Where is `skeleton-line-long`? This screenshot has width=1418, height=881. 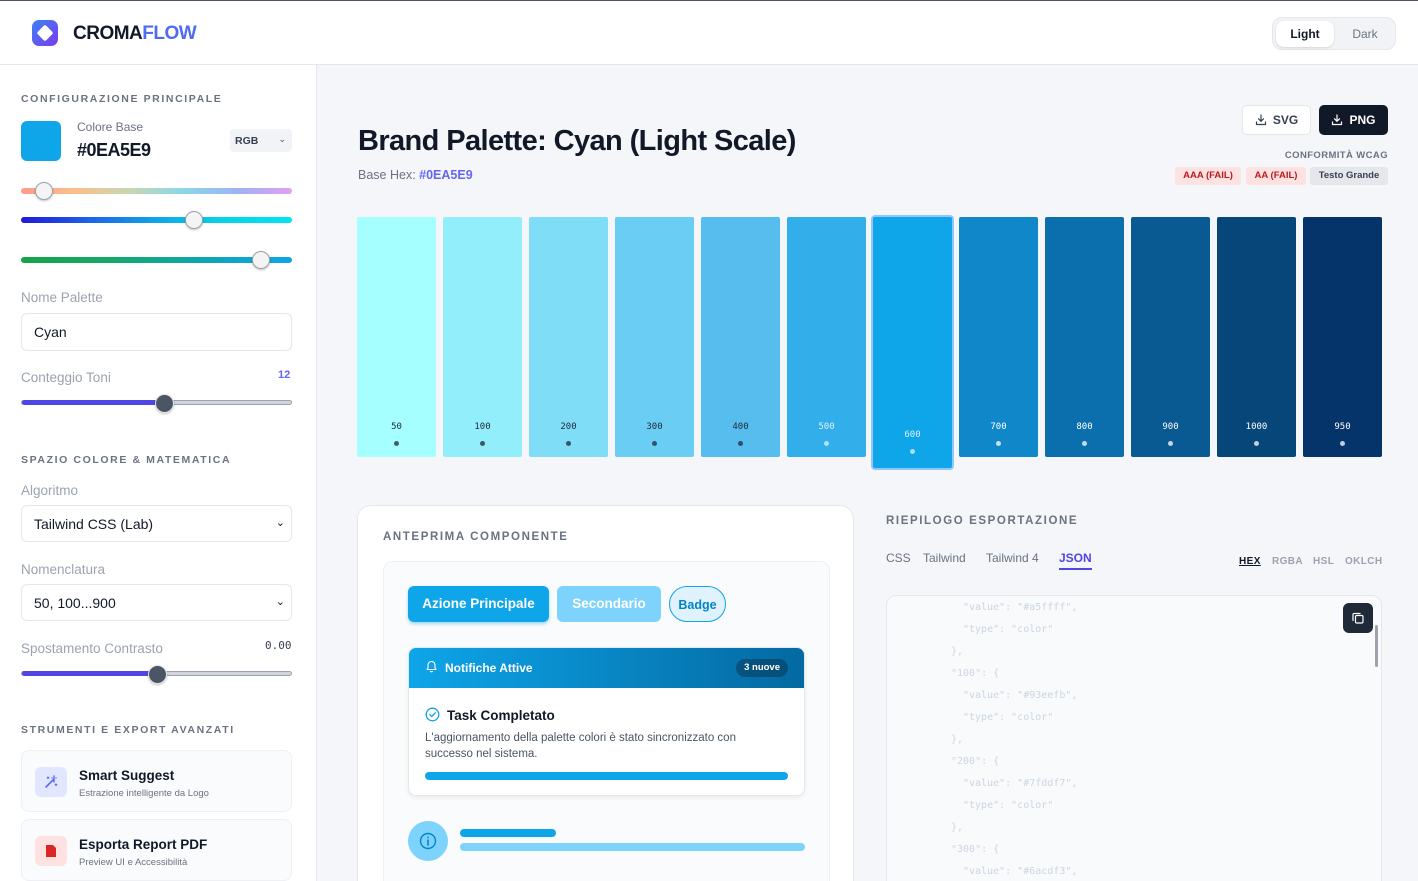 skeleton-line-long is located at coordinates (632, 847).